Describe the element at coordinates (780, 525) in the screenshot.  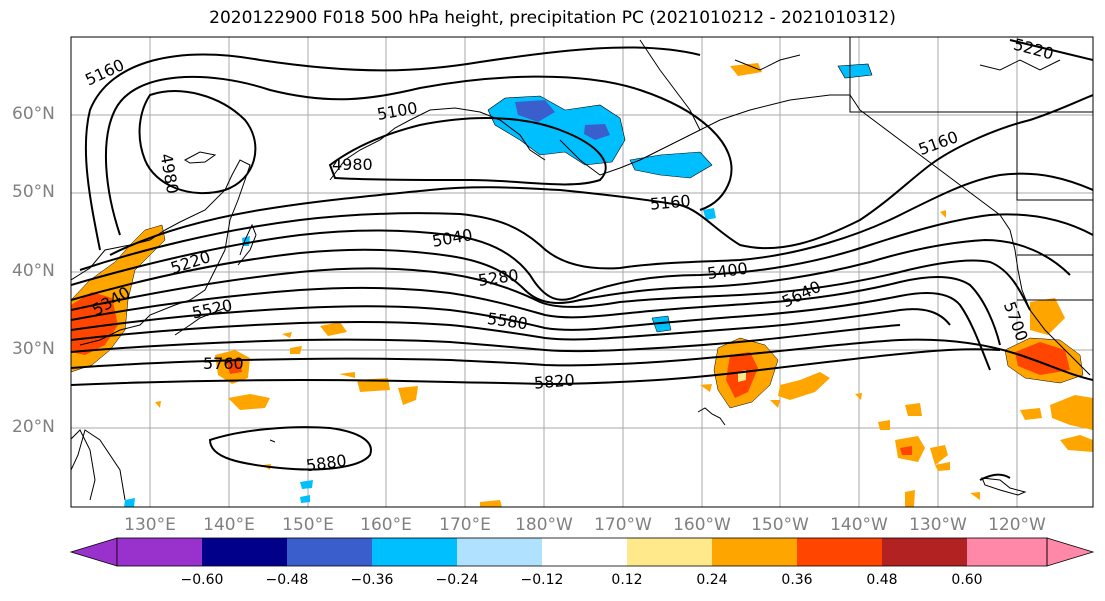
I see `lon-label: 150°W` at that location.